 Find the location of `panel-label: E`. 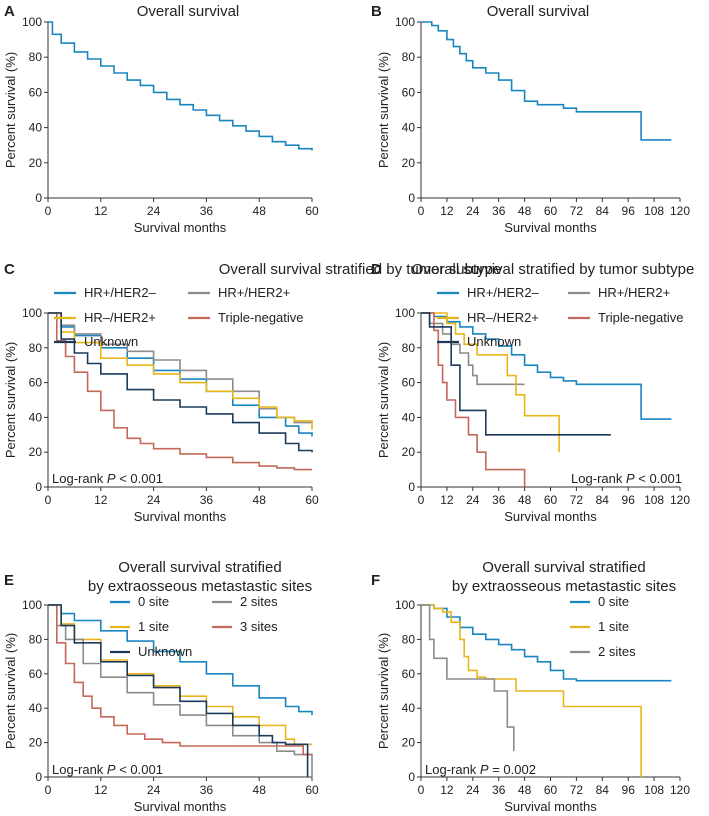

panel-label: E is located at coordinates (9, 580).